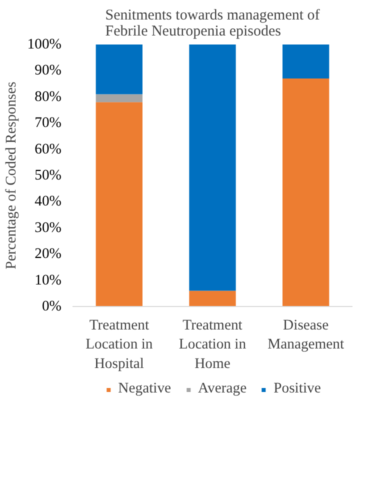 This screenshot has width=365, height=486. What do you see at coordinates (48, 280) in the screenshot?
I see `y-tick-label: 10%` at bounding box center [48, 280].